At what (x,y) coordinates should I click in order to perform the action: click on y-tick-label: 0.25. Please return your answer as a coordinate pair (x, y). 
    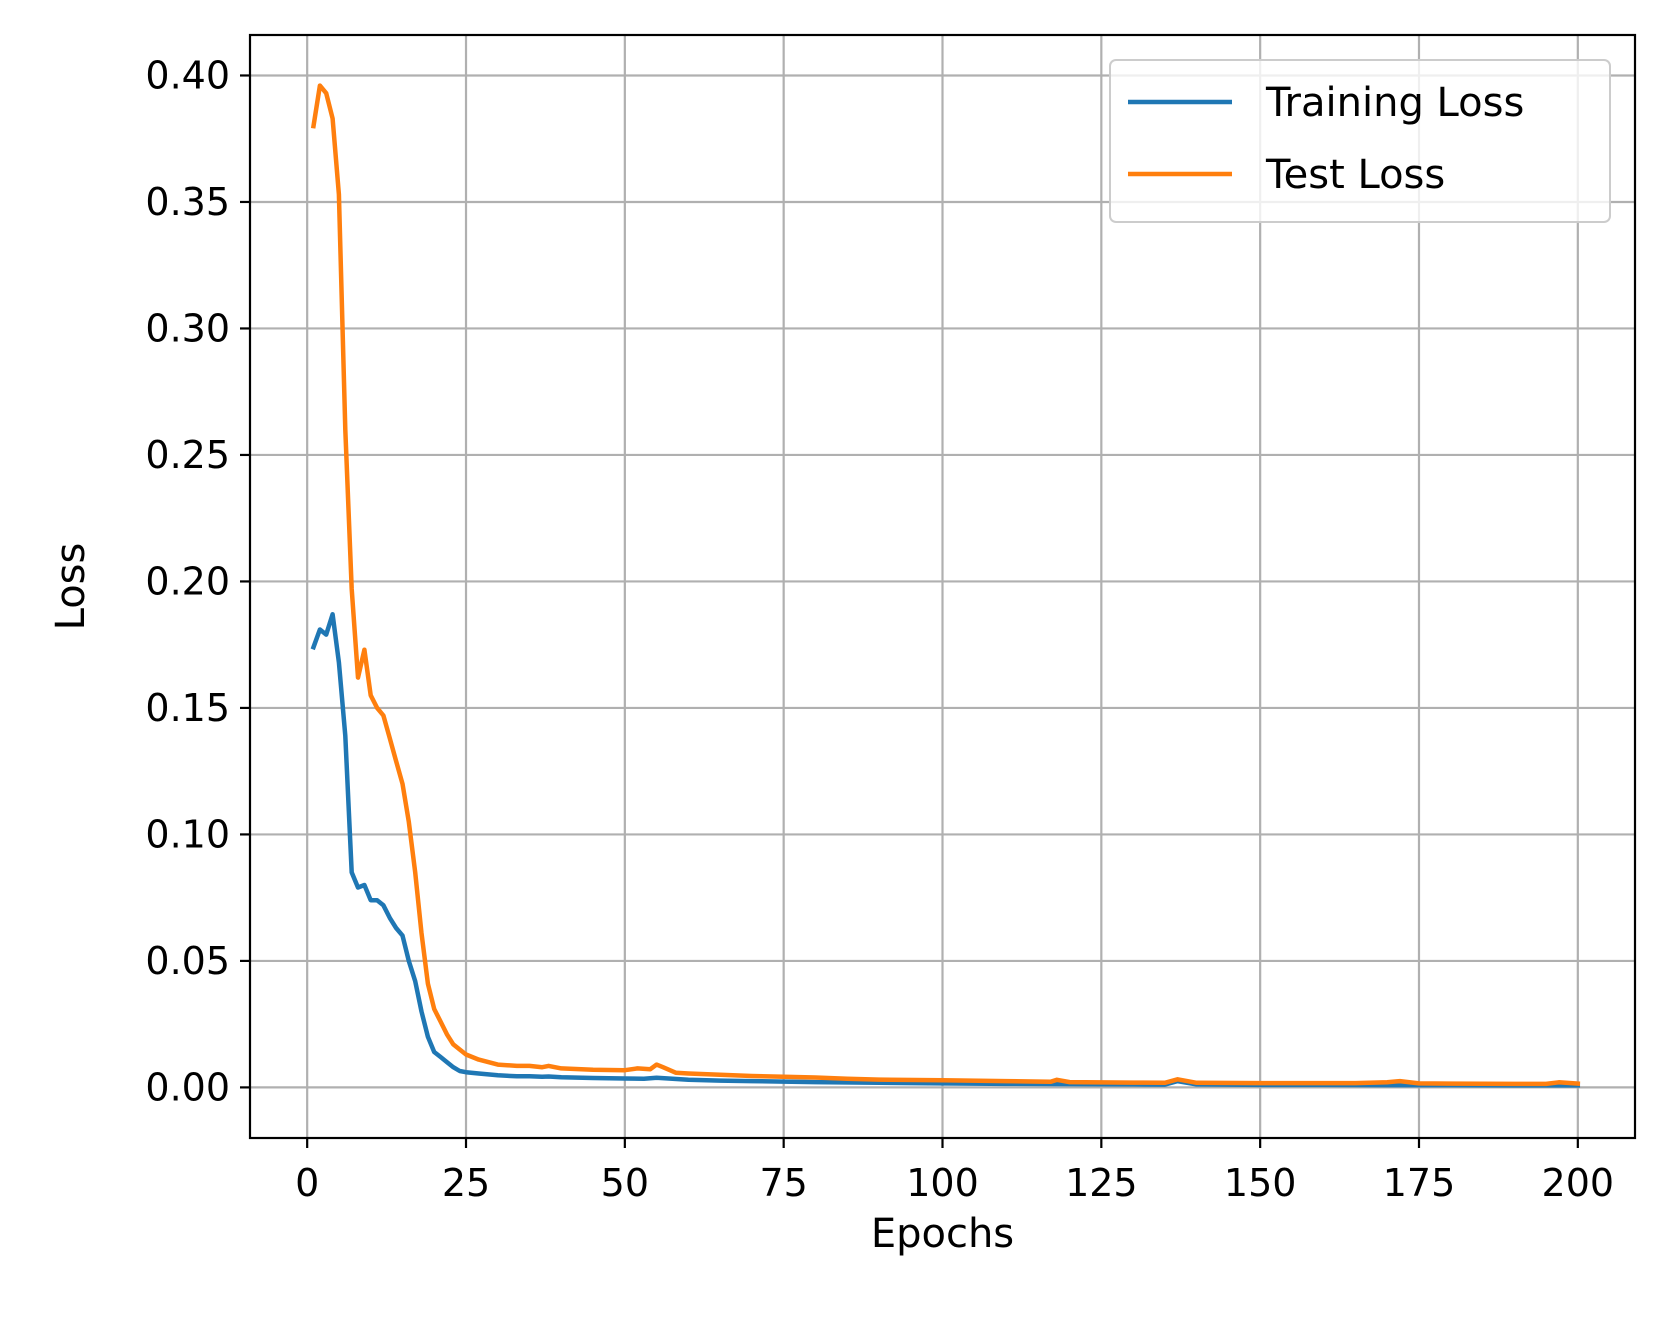
    Looking at the image, I should click on (187, 455).